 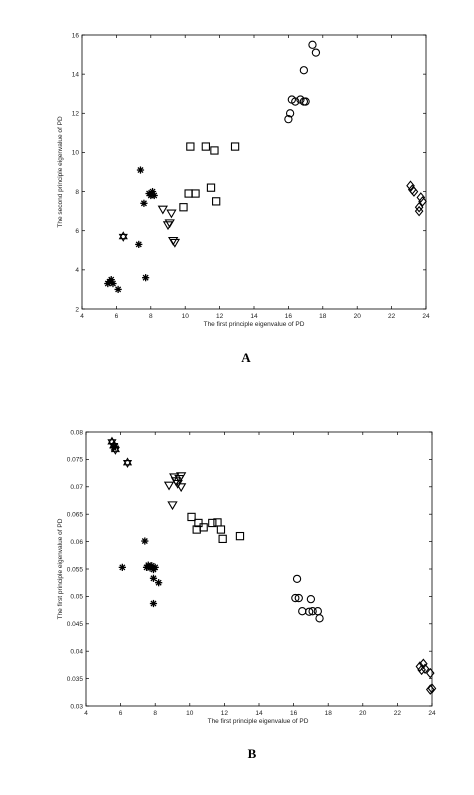 What do you see at coordinates (86, 713) in the screenshot?
I see `x-tick-label: 4` at bounding box center [86, 713].